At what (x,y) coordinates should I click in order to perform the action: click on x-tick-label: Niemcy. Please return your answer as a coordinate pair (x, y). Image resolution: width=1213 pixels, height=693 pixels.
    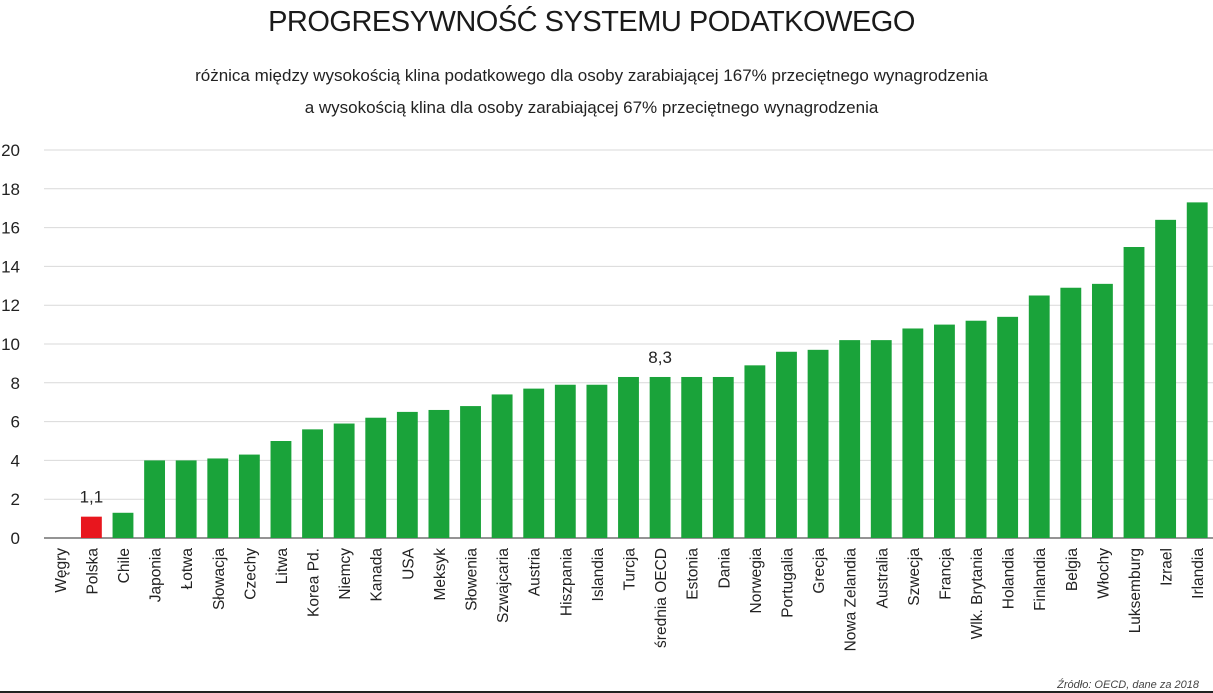
    Looking at the image, I should click on (345, 574).